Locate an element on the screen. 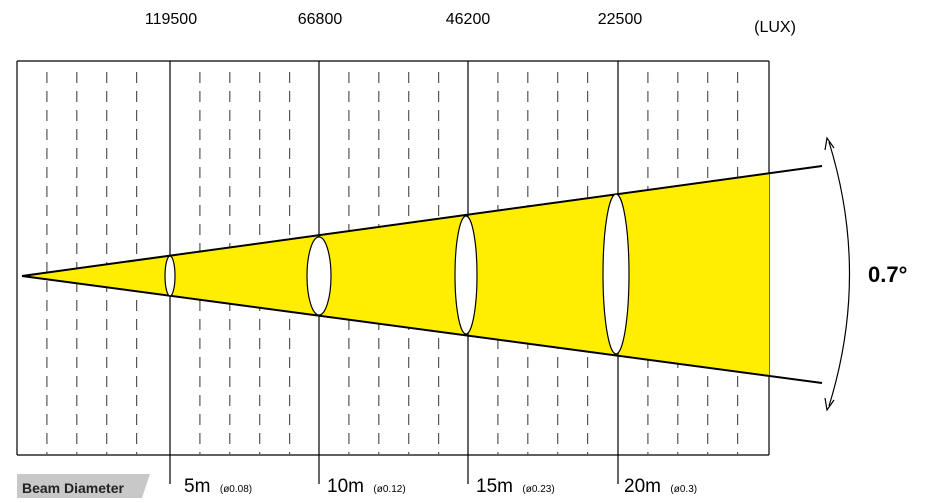 Image resolution: width=942 pixels, height=503 pixels. diameter-value-10m: (ø0.12) is located at coordinates (389, 489).